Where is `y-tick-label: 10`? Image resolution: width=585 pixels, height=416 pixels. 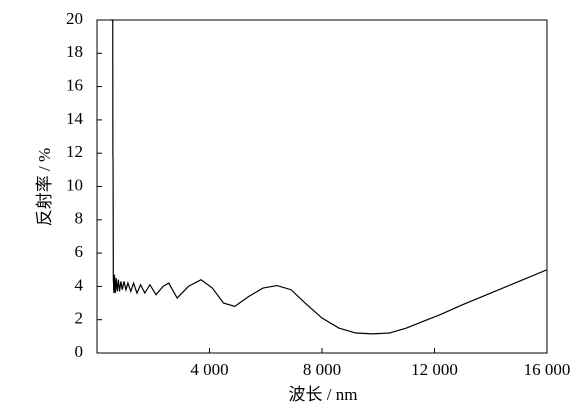
y-tick-label: 10 is located at coordinates (74, 184).